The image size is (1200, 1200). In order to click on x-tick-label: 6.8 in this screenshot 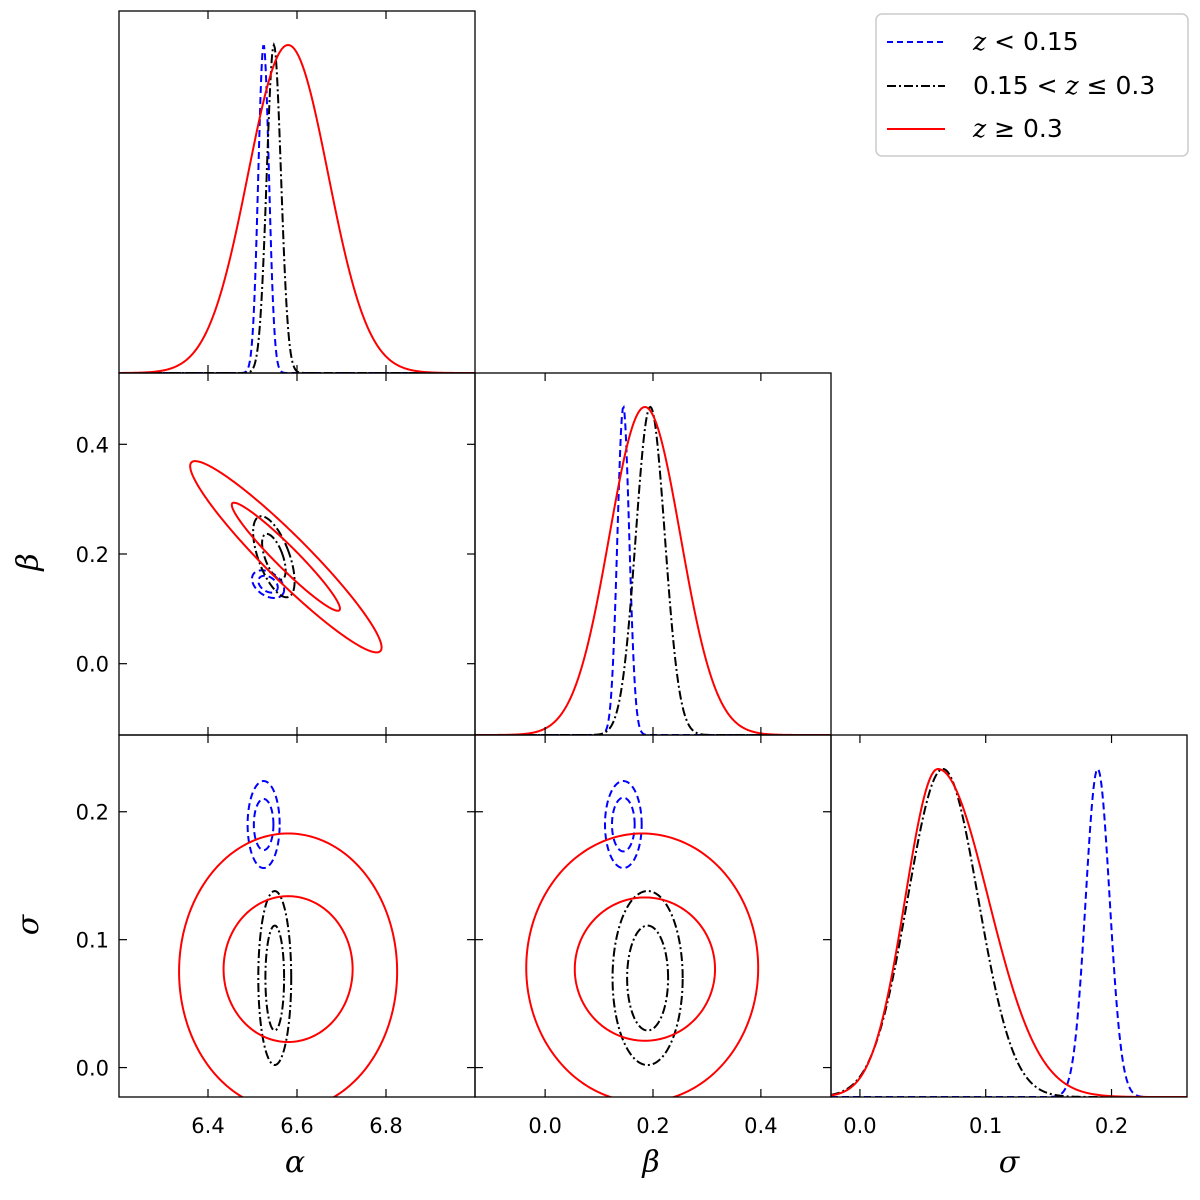, I will do `click(385, 1126)`.